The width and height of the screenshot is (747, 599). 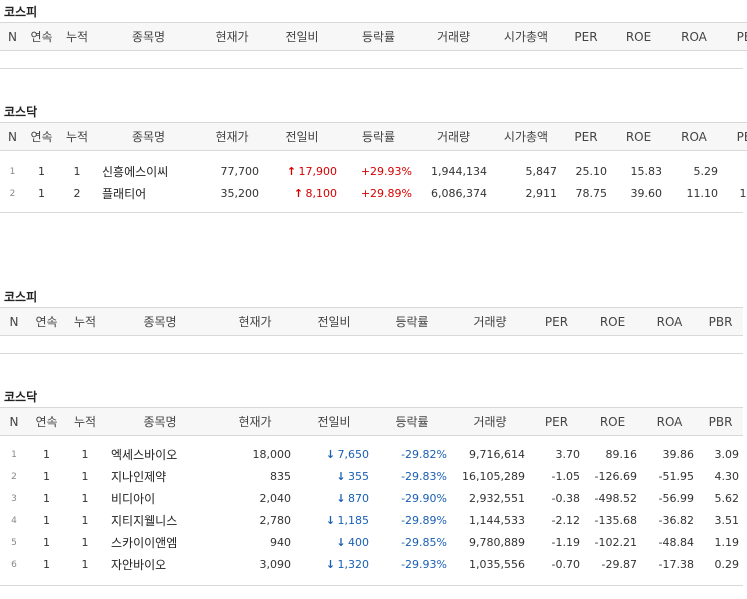 I want to click on row-number: 1, so click(x=12, y=171).